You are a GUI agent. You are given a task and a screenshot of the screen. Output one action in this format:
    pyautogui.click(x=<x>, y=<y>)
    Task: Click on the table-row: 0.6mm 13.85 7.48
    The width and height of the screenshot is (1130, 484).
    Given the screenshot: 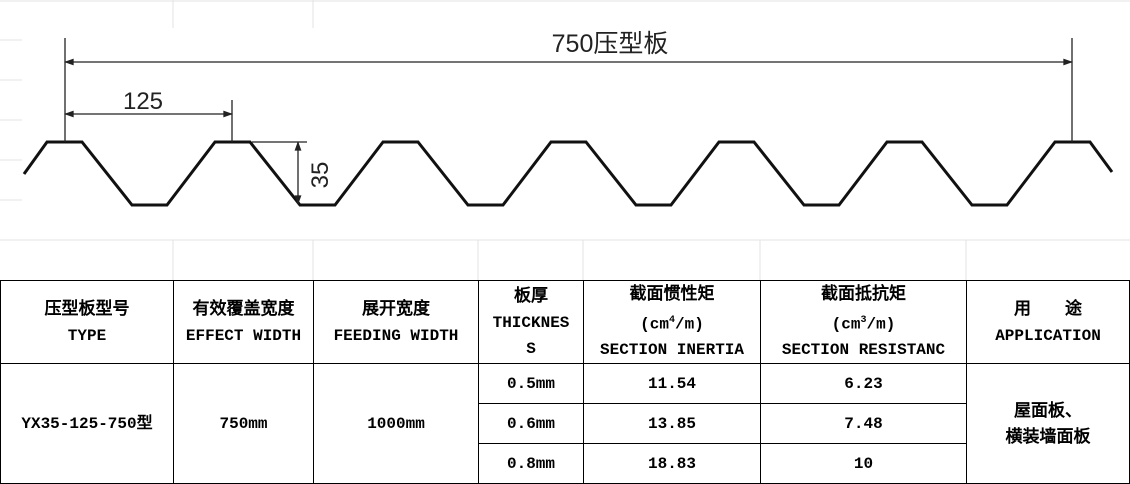 What is the action you would take?
    pyautogui.click(x=565, y=424)
    